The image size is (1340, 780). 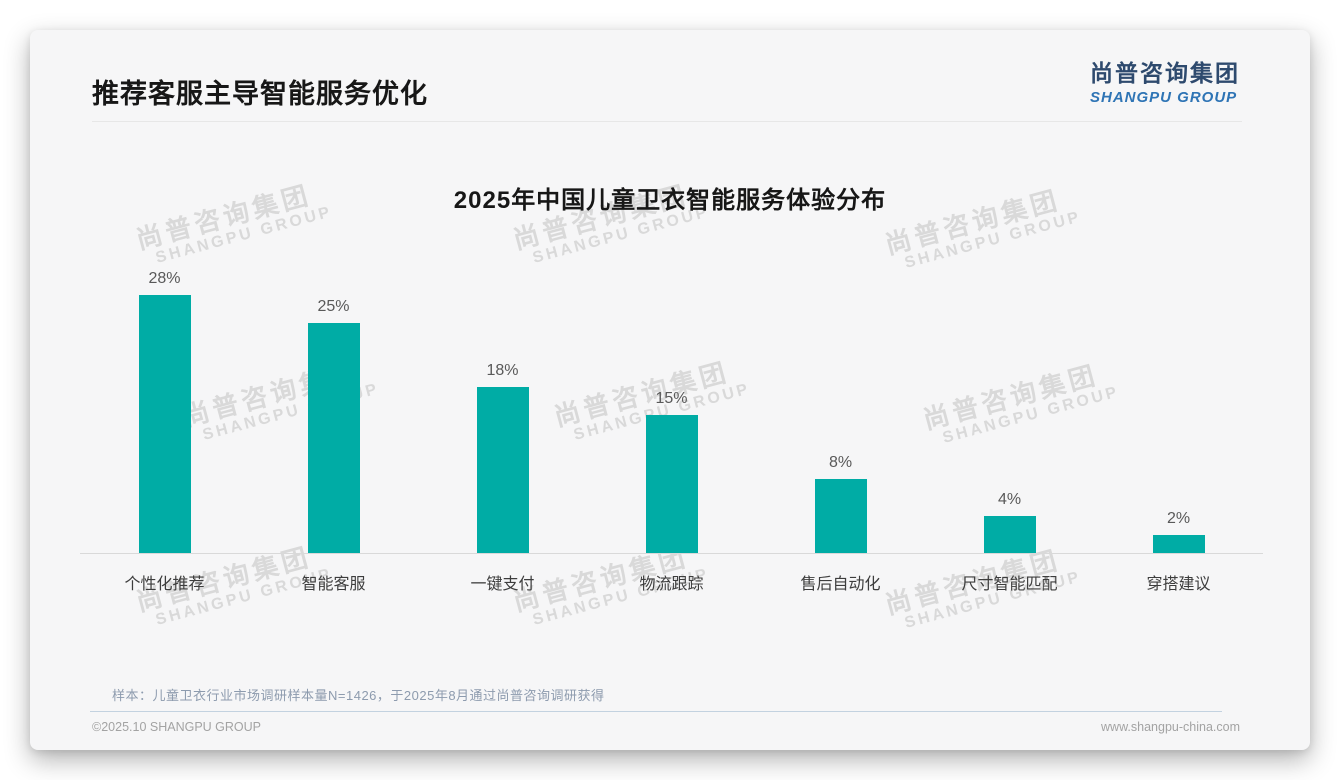 I want to click on copyright-text: ©2025.10 SHANGPU GROUP, so click(x=176, y=727).